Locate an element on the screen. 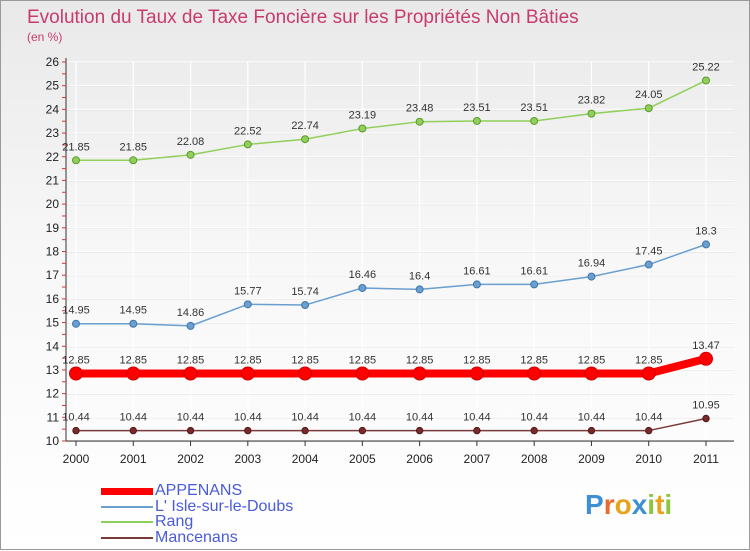  y-tick-label: 19 is located at coordinates (53, 228).